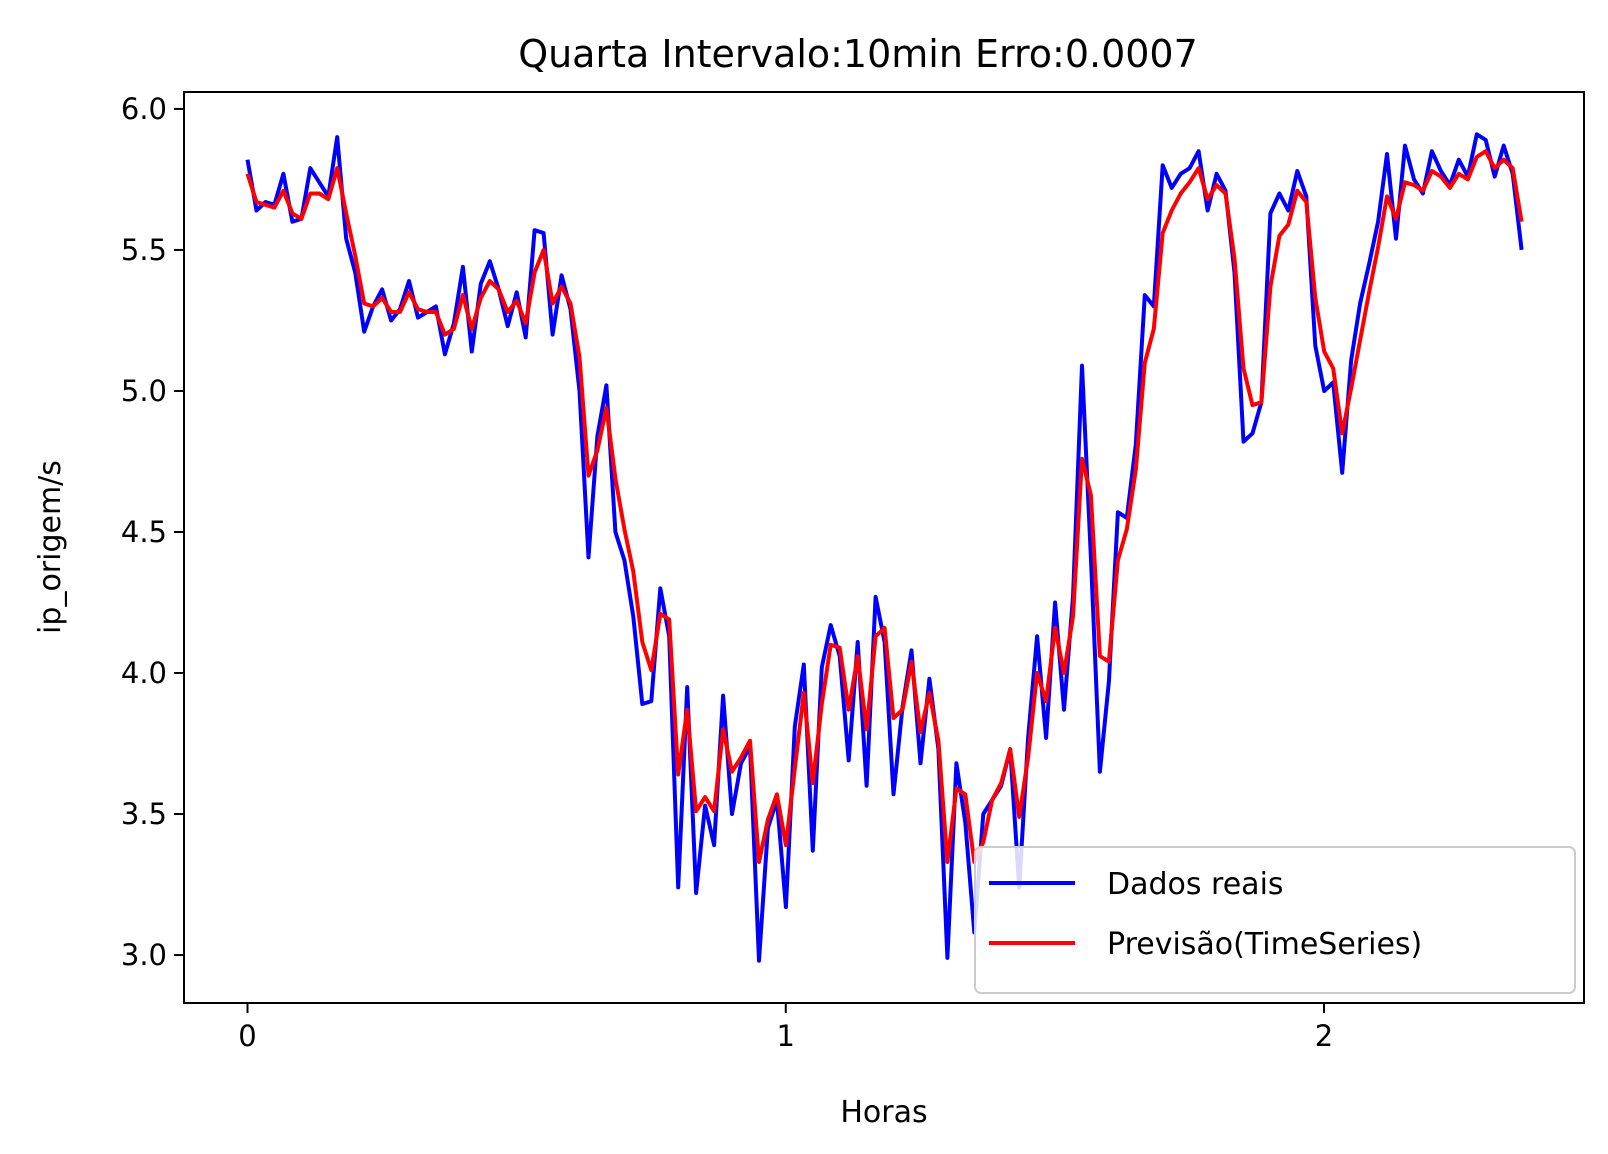  Describe the element at coordinates (786, 1036) in the screenshot. I see `x-tick-label: 1` at that location.